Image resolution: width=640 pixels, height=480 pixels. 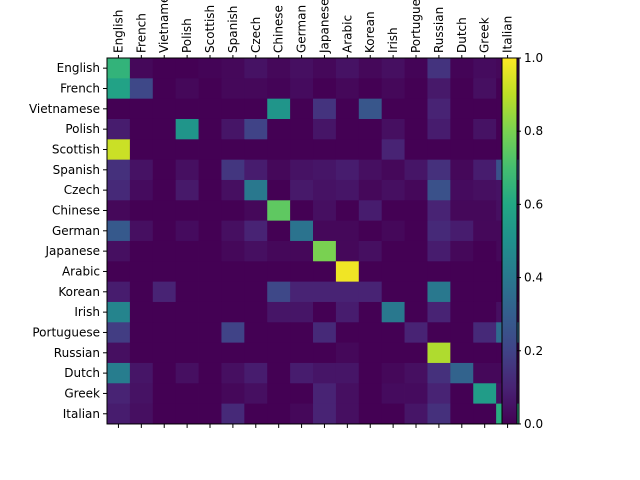 I want to click on colorbar-tick-label: 1.0, so click(x=533, y=58).